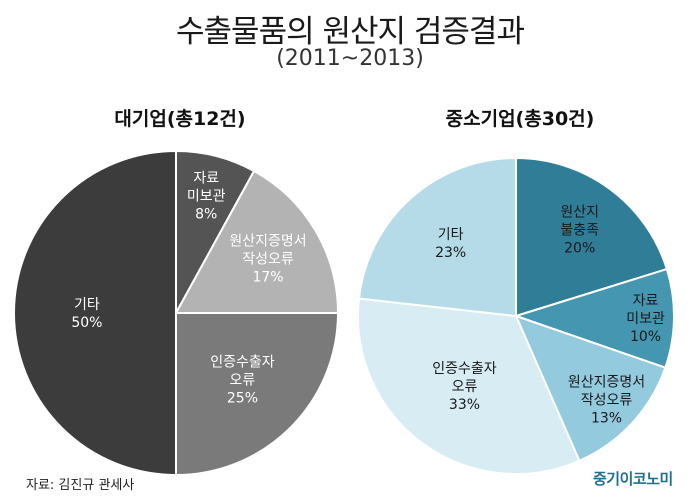  Describe the element at coordinates (633, 479) in the screenshot. I see `brand-logo: 중기이코노미` at that location.